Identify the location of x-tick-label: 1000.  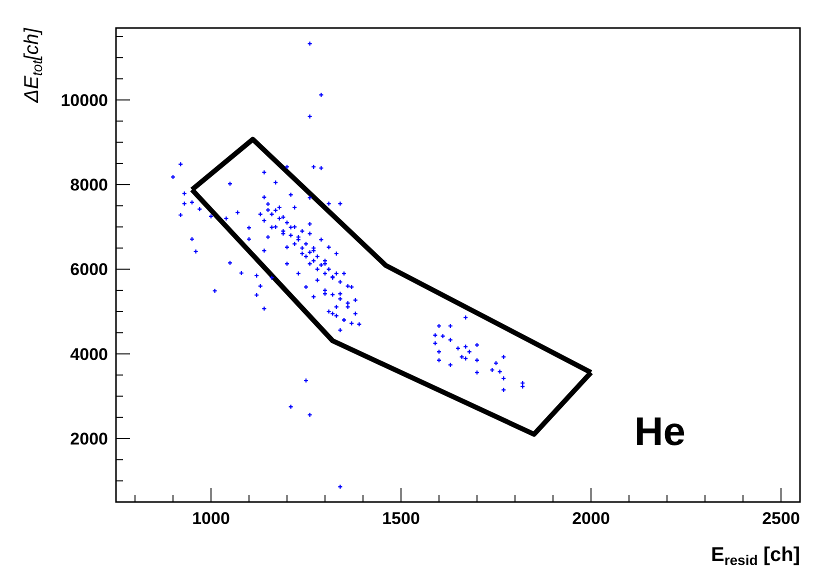
(211, 518).